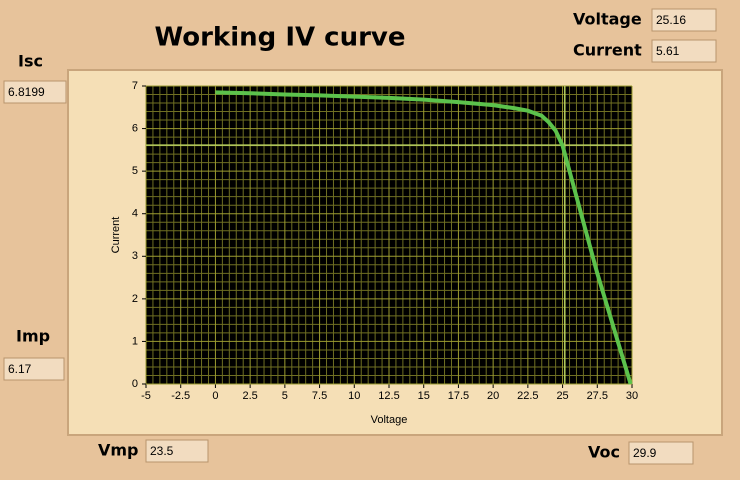 Image resolution: width=740 pixels, height=480 pixels. What do you see at coordinates (604, 452) in the screenshot?
I see `indicator-label: Voc` at bounding box center [604, 452].